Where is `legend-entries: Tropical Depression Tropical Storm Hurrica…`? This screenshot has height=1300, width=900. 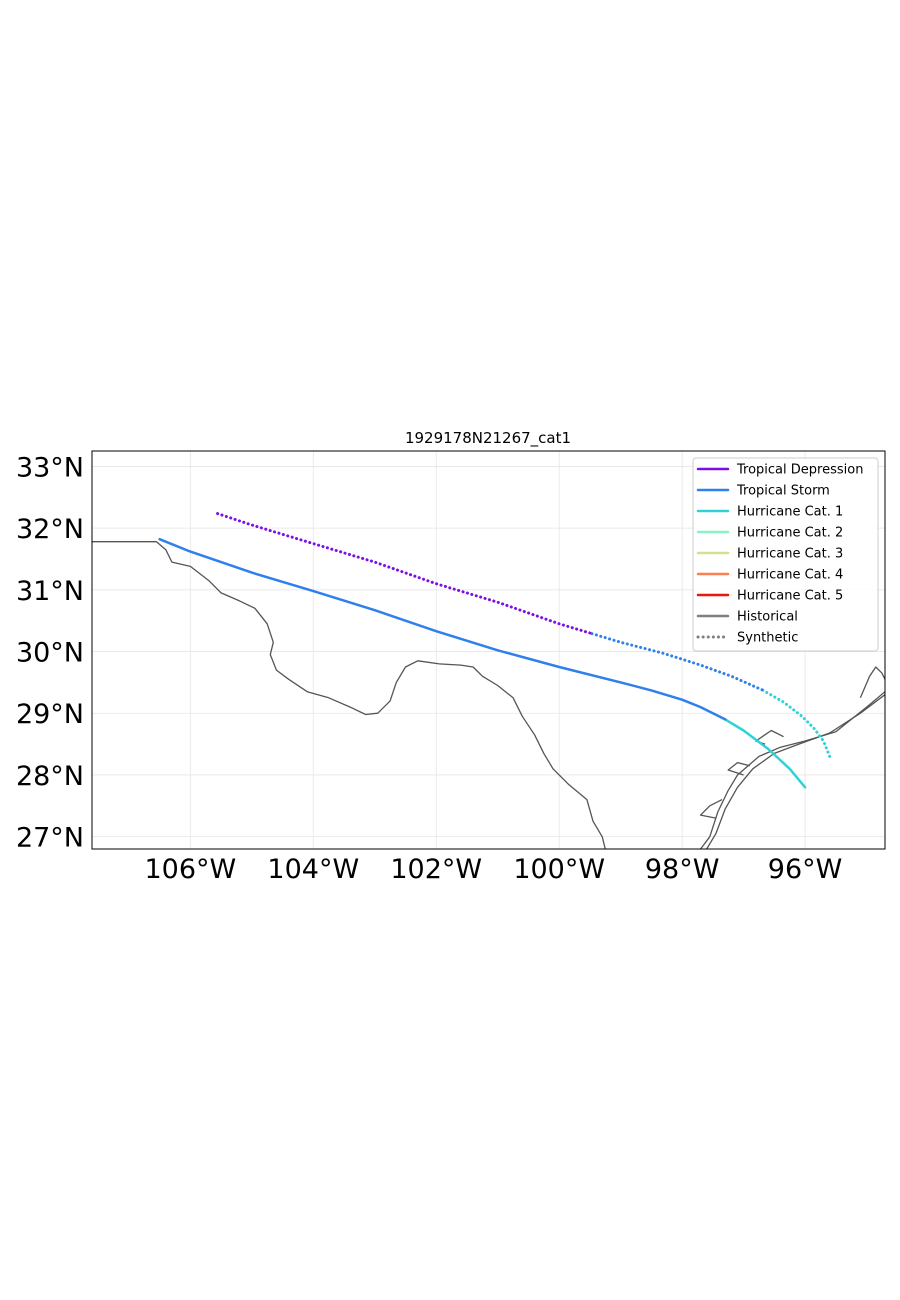
legend-entries: Tropical Depression Tropical Storm Hurrica… is located at coordinates (779, 554).